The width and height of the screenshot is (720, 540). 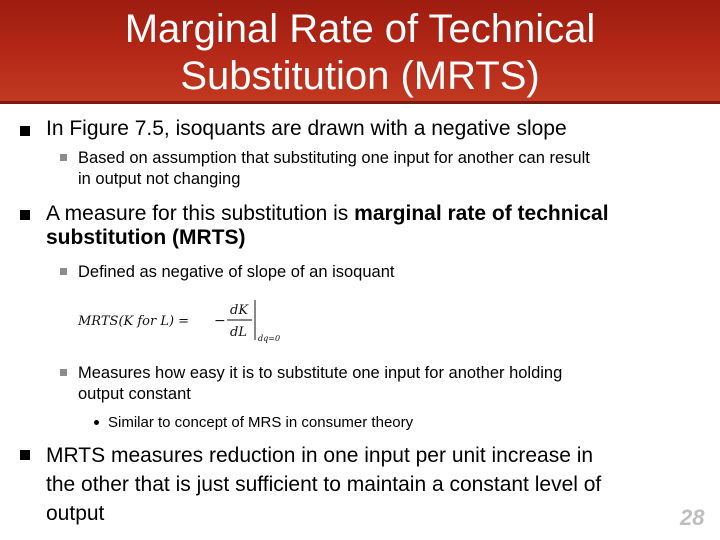 I want to click on formula-lhs: MRTS(K for L) =, so click(x=133, y=321).